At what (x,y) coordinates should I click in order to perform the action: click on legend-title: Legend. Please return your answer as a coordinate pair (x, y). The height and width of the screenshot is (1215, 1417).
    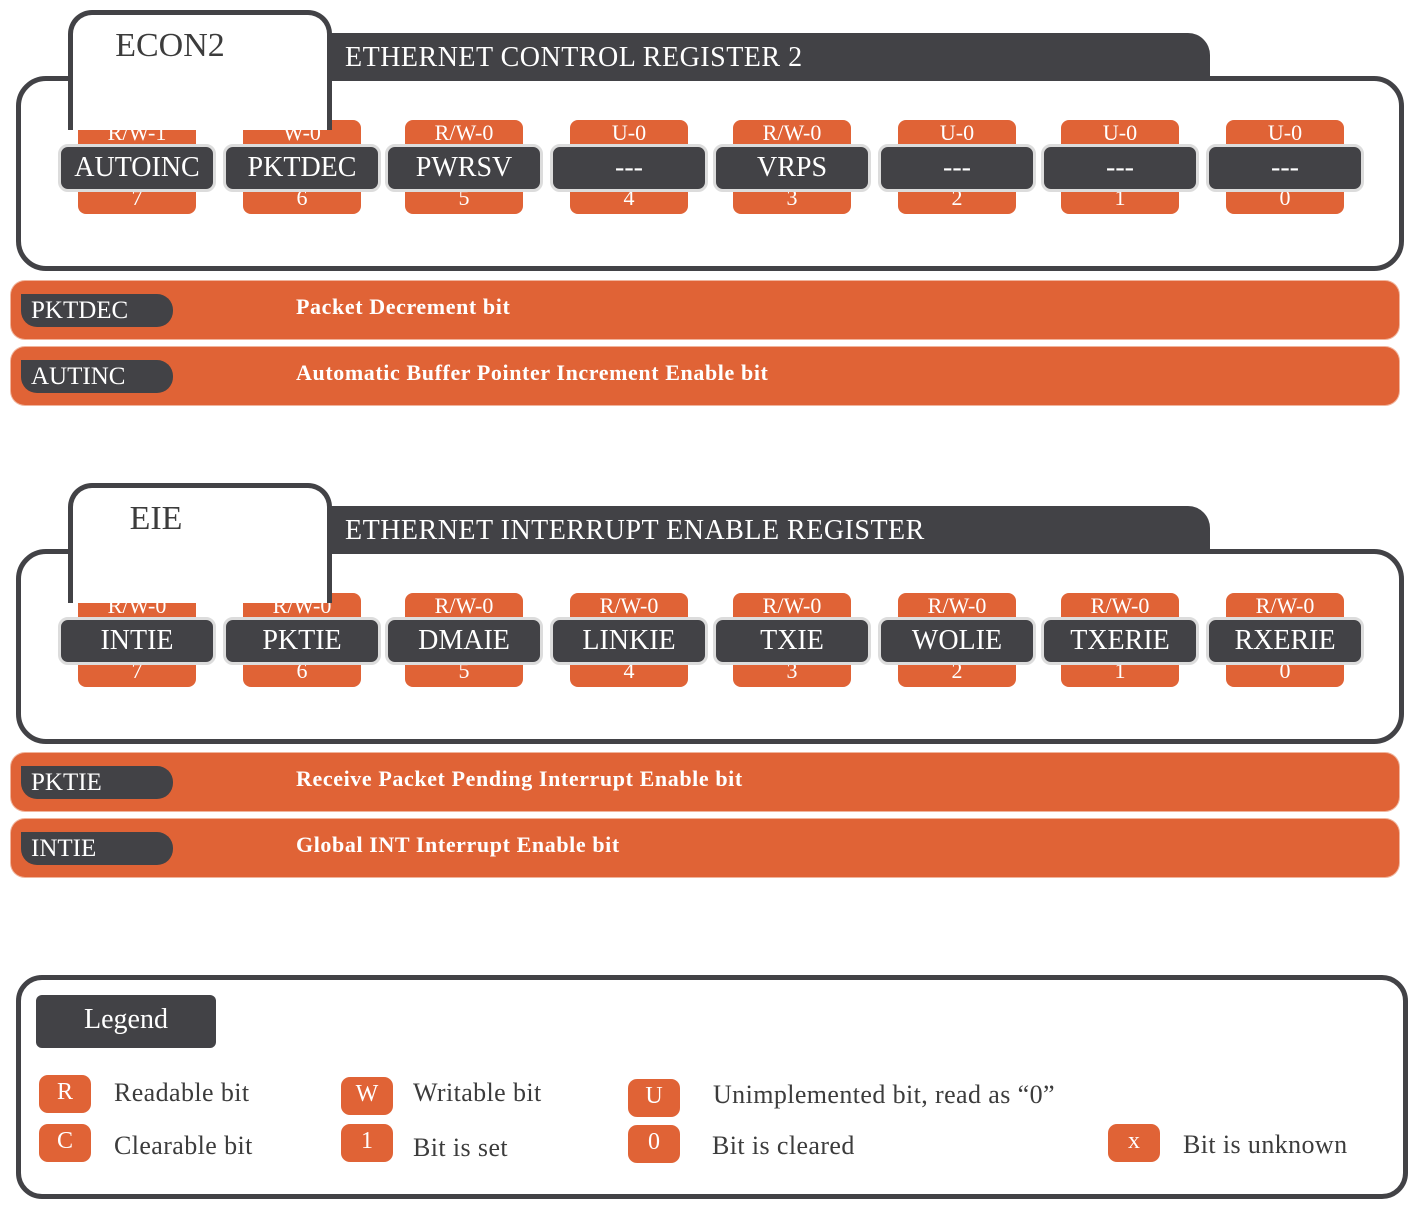
    Looking at the image, I should click on (126, 1021).